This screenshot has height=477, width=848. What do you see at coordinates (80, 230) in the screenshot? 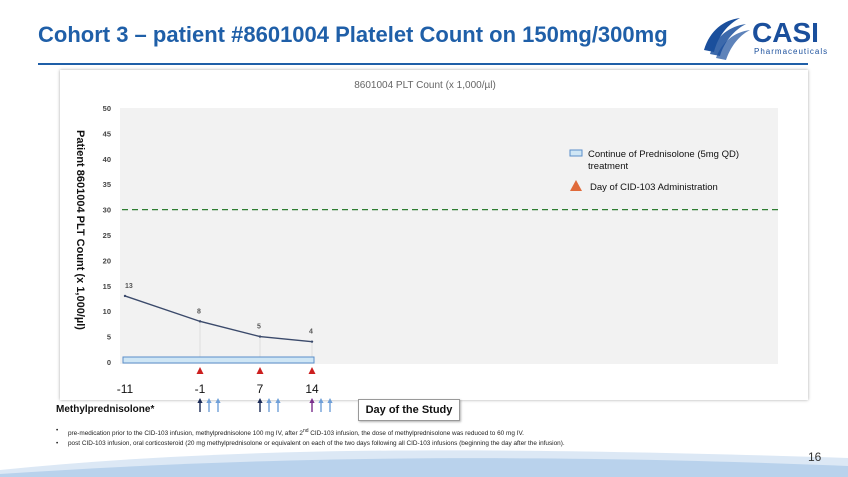
I see `y-axis-label: Patient 8601004 PLT Count (x 1,000/µl)` at bounding box center [80, 230].